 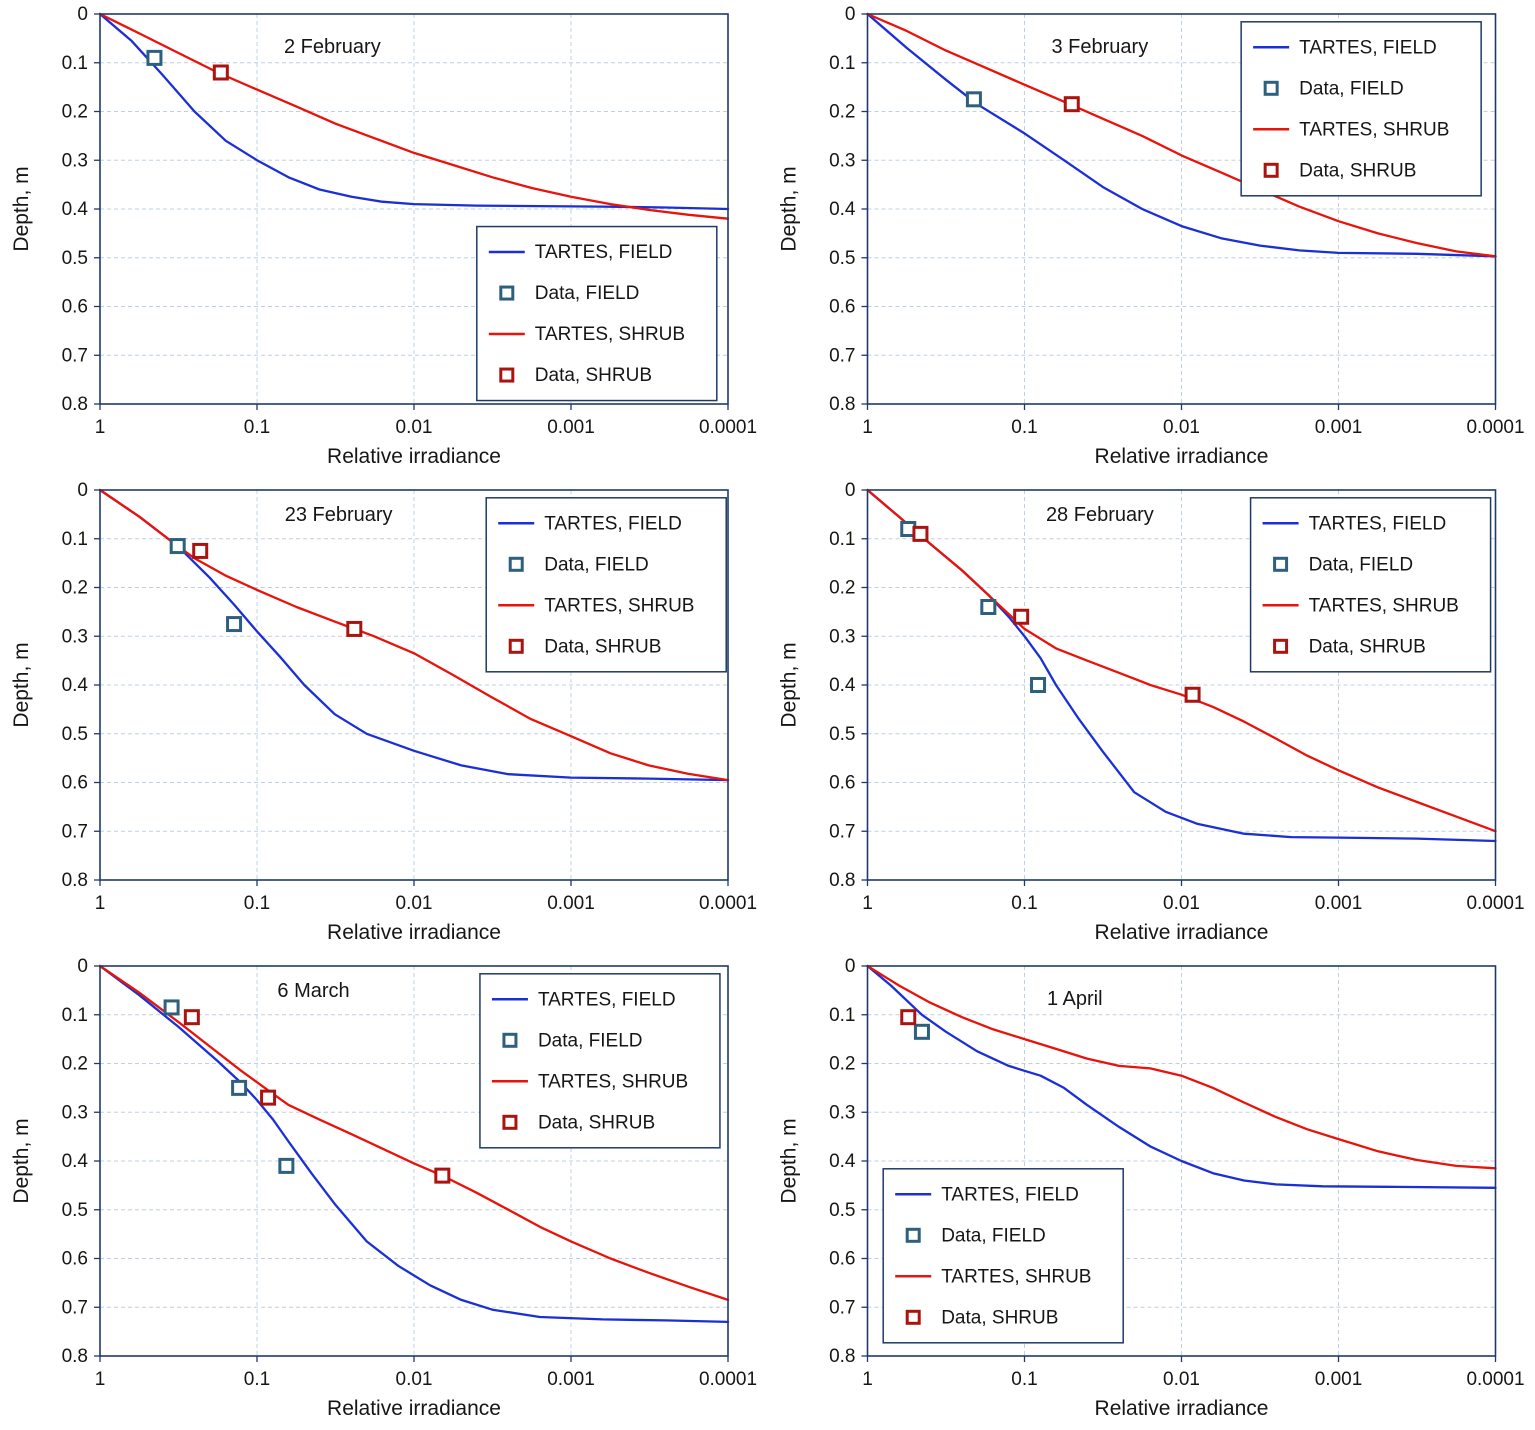 What do you see at coordinates (604, 252) in the screenshot?
I see `legend-label: TARTES, FIELD` at bounding box center [604, 252].